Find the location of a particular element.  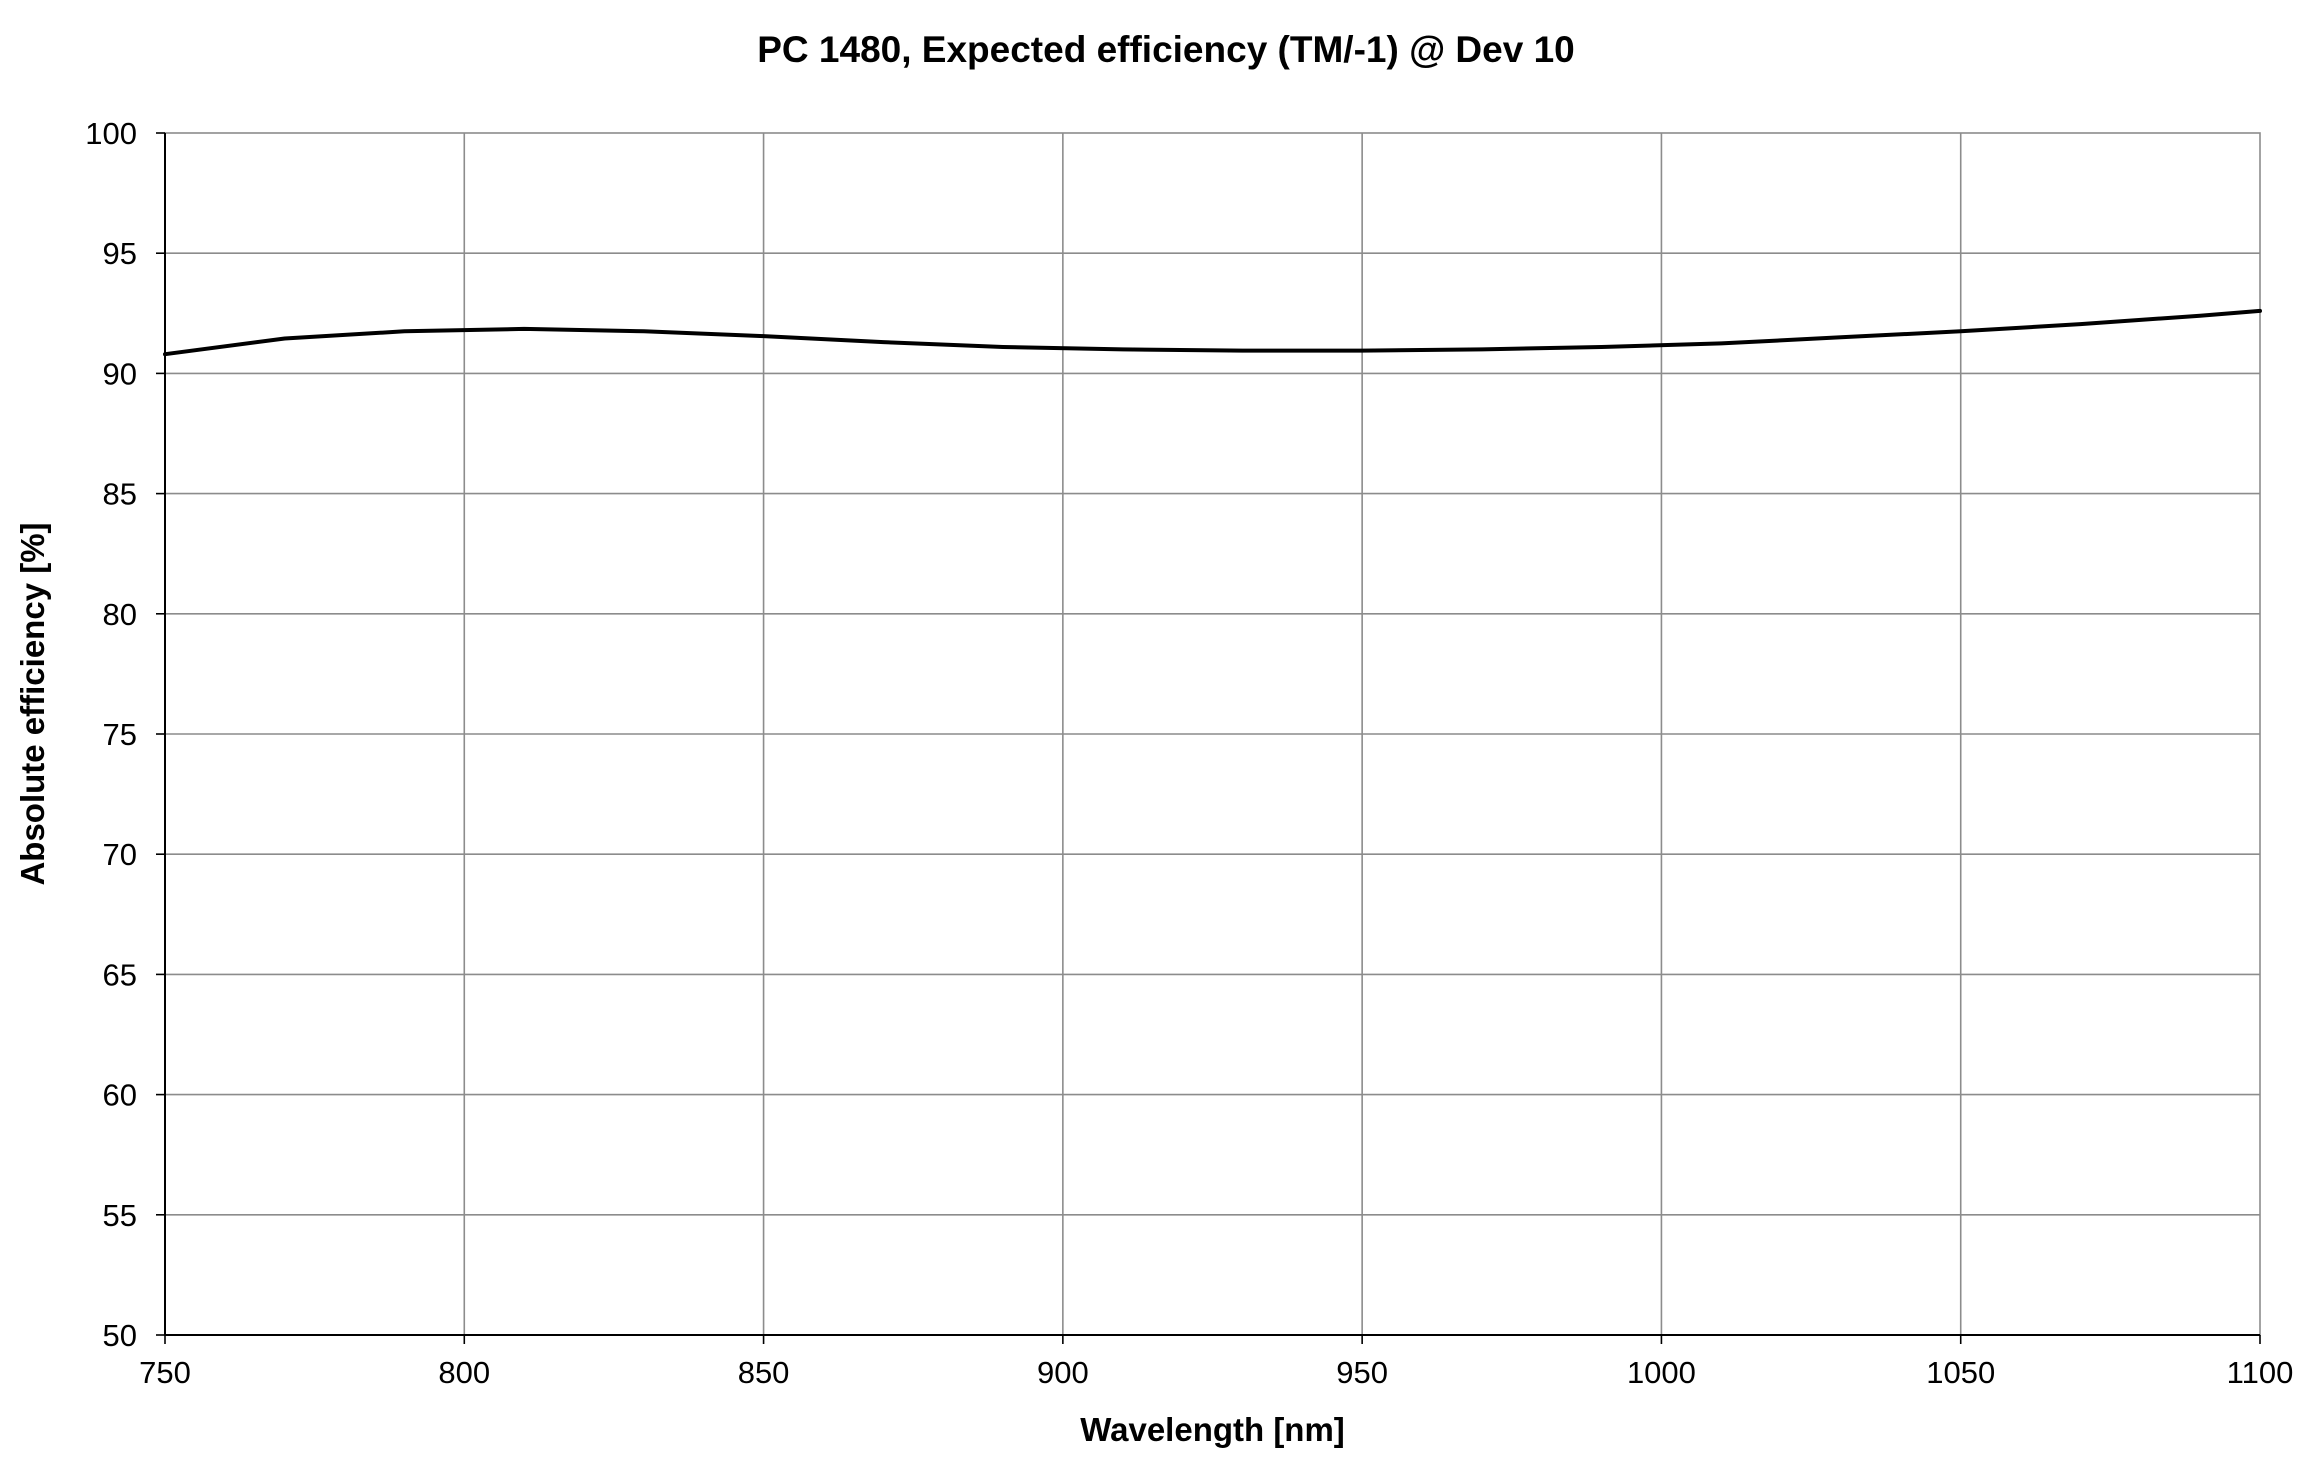

y-tick-label: 95 is located at coordinates (120, 253).